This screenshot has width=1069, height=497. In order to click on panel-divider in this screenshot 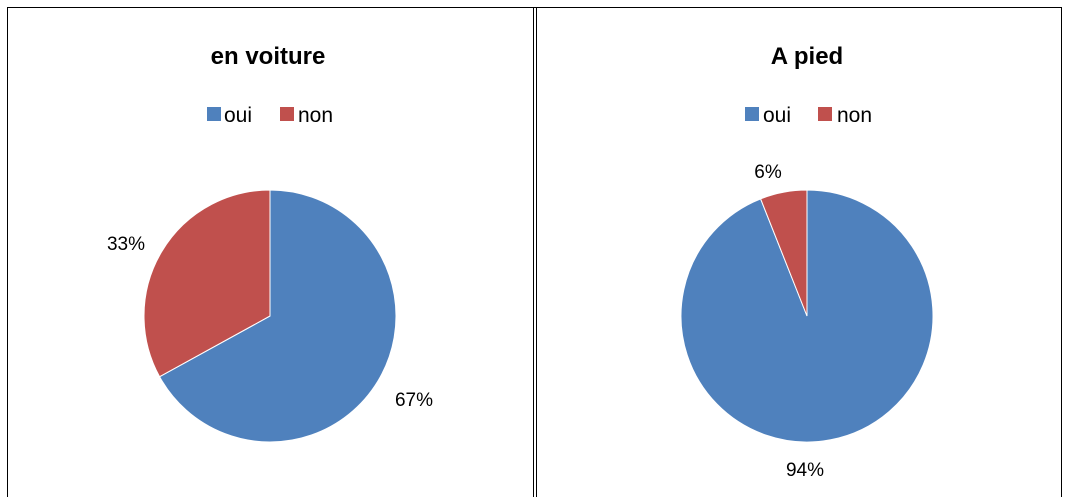, I will do `click(535, 252)`.